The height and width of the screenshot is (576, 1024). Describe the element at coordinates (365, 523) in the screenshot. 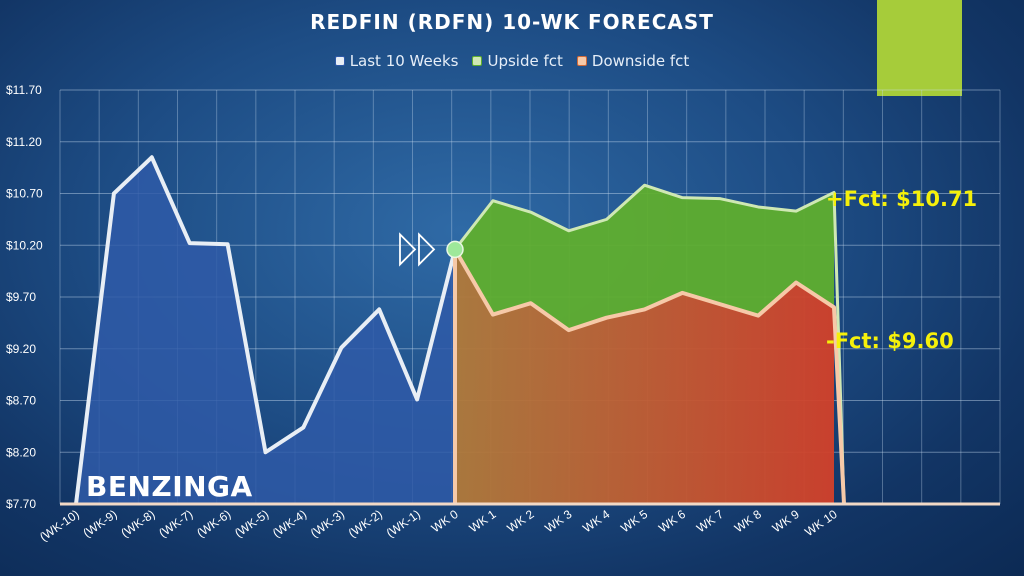

I see `x-tick-label: (WK-2)` at that location.